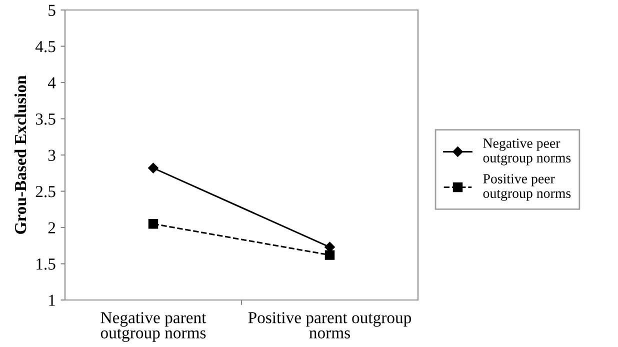  I want to click on y-axis-title: Grou-Based Exclusion, so click(20, 155).